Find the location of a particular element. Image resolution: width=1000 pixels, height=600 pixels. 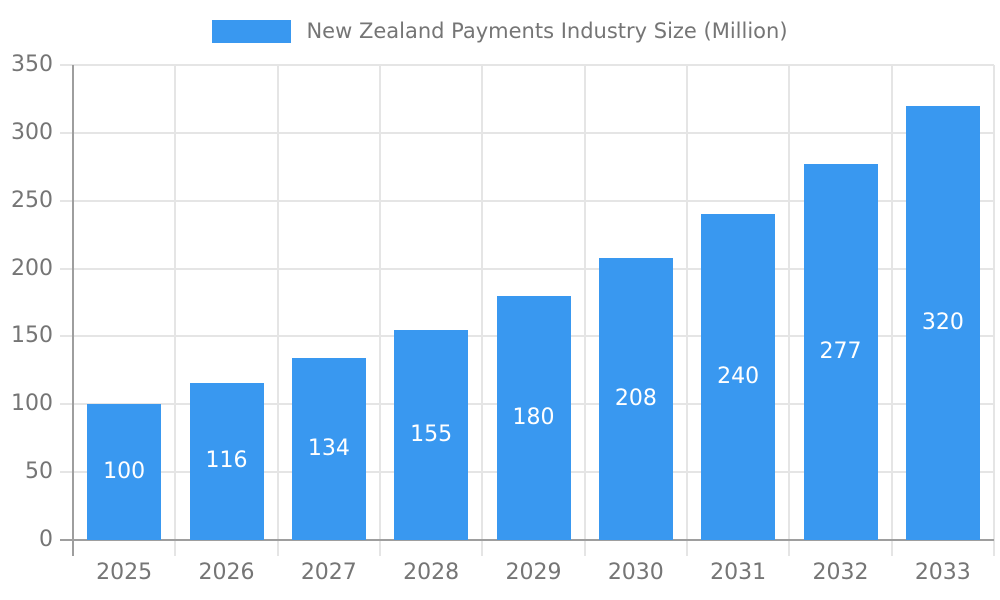

bar-value-label: 116 is located at coordinates (226, 461).